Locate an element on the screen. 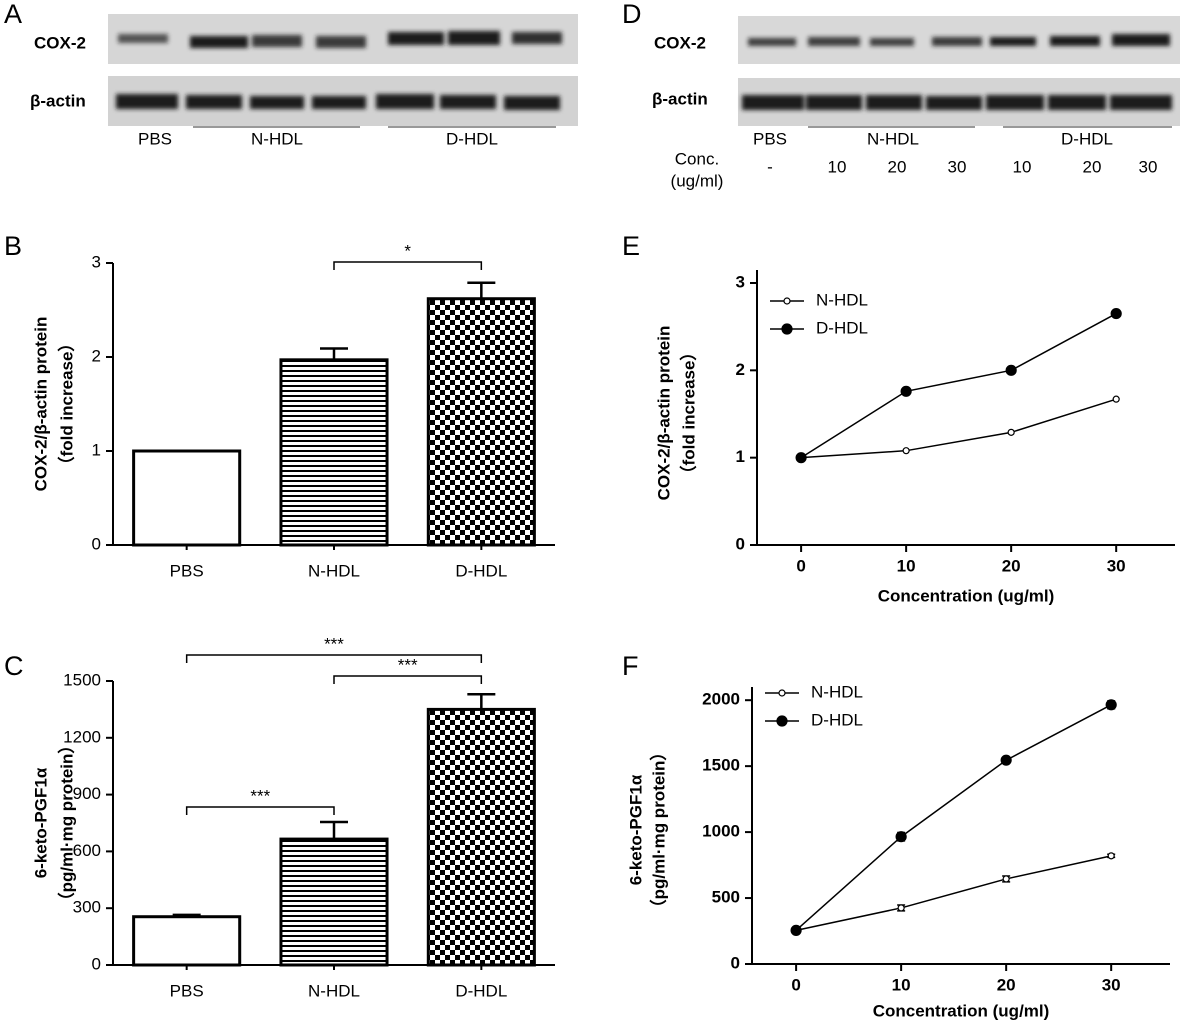  conc-value: 10 is located at coordinates (837, 166).